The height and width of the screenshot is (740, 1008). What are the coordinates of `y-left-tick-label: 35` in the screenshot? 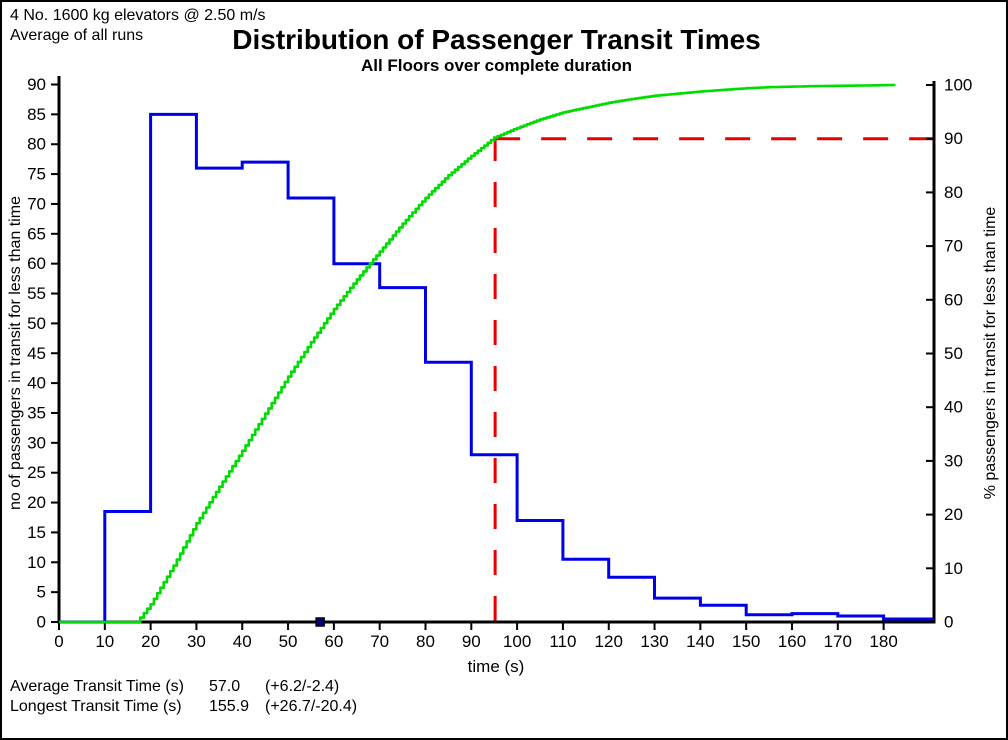 It's located at (36, 412).